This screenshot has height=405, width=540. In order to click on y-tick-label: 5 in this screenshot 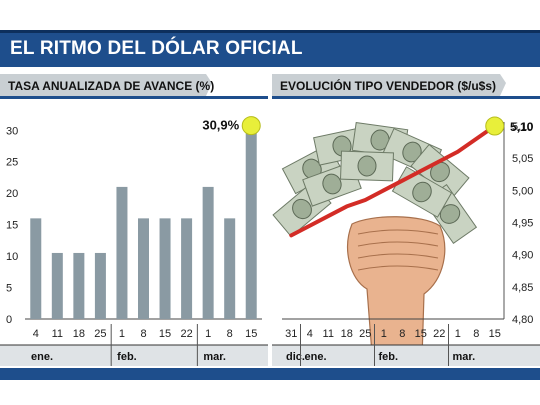, I will do `click(9, 289)`.